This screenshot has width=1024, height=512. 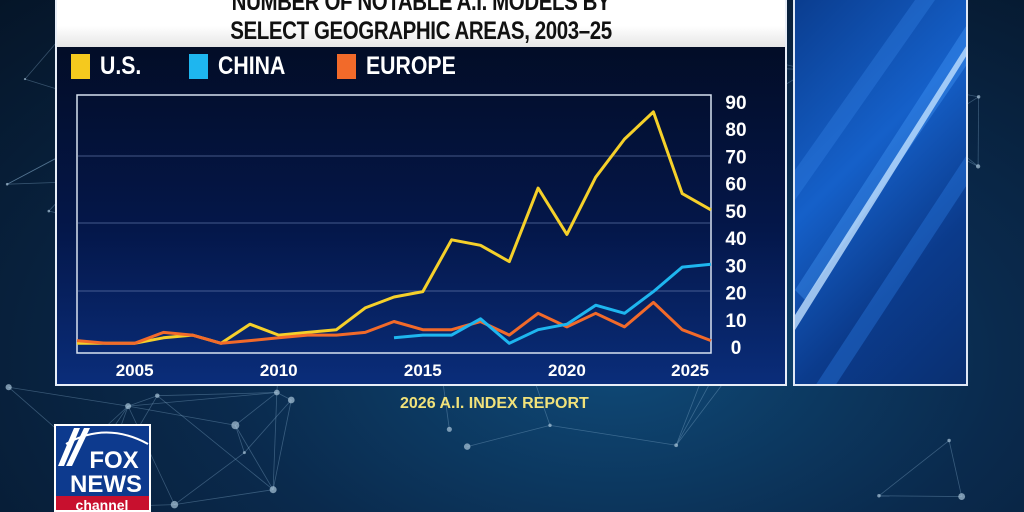 I want to click on y-tick-label: 40, so click(x=735, y=239).